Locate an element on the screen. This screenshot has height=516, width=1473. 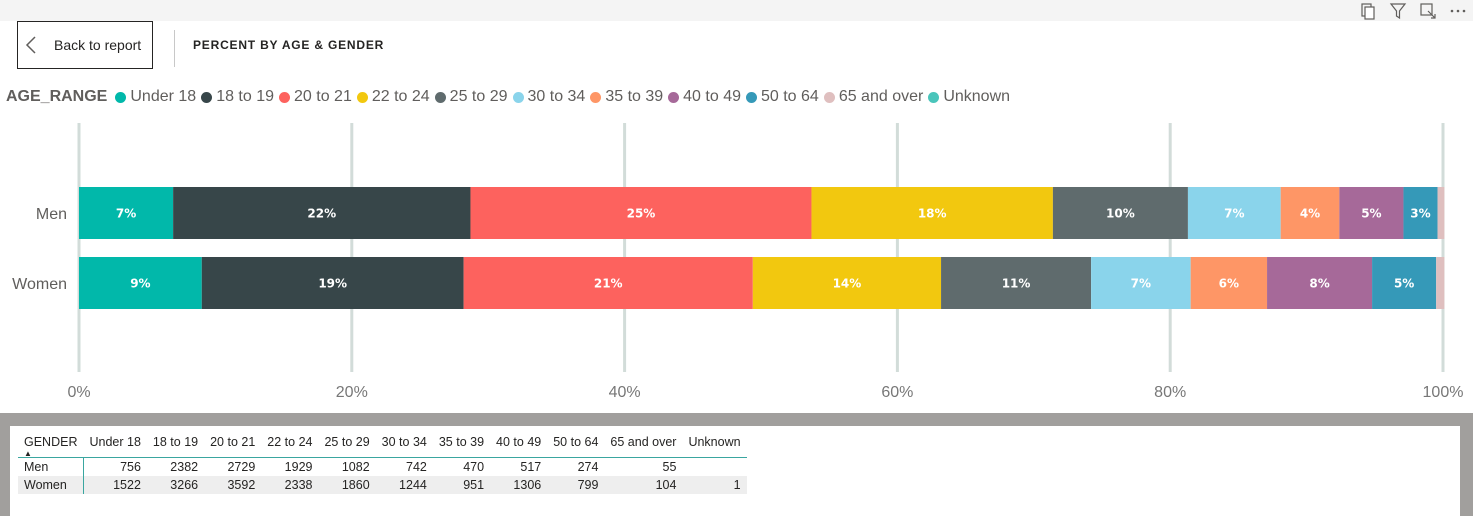
data-label: 19% is located at coordinates (332, 284).